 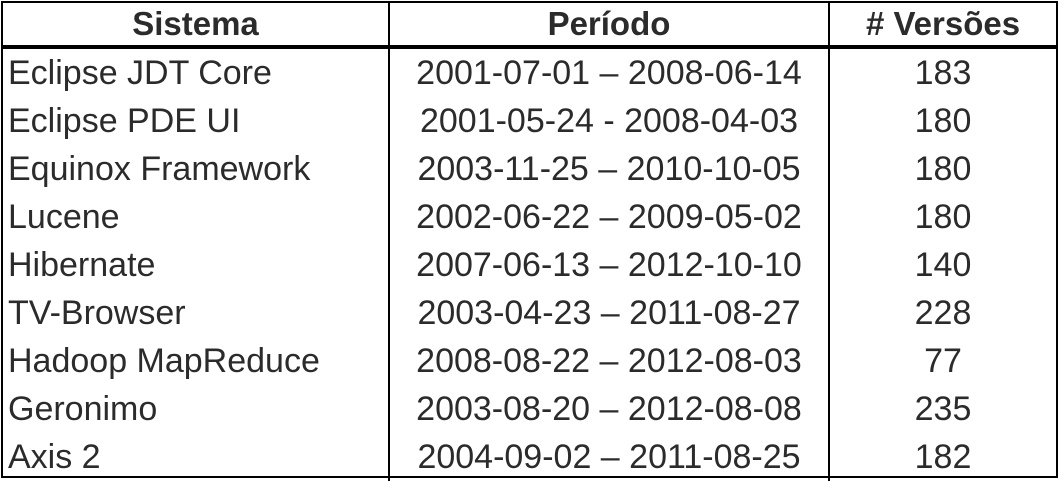 I want to click on table-row: Hibernate 2007-06-13 – 2012-10-10 140, so click(x=529, y=265).